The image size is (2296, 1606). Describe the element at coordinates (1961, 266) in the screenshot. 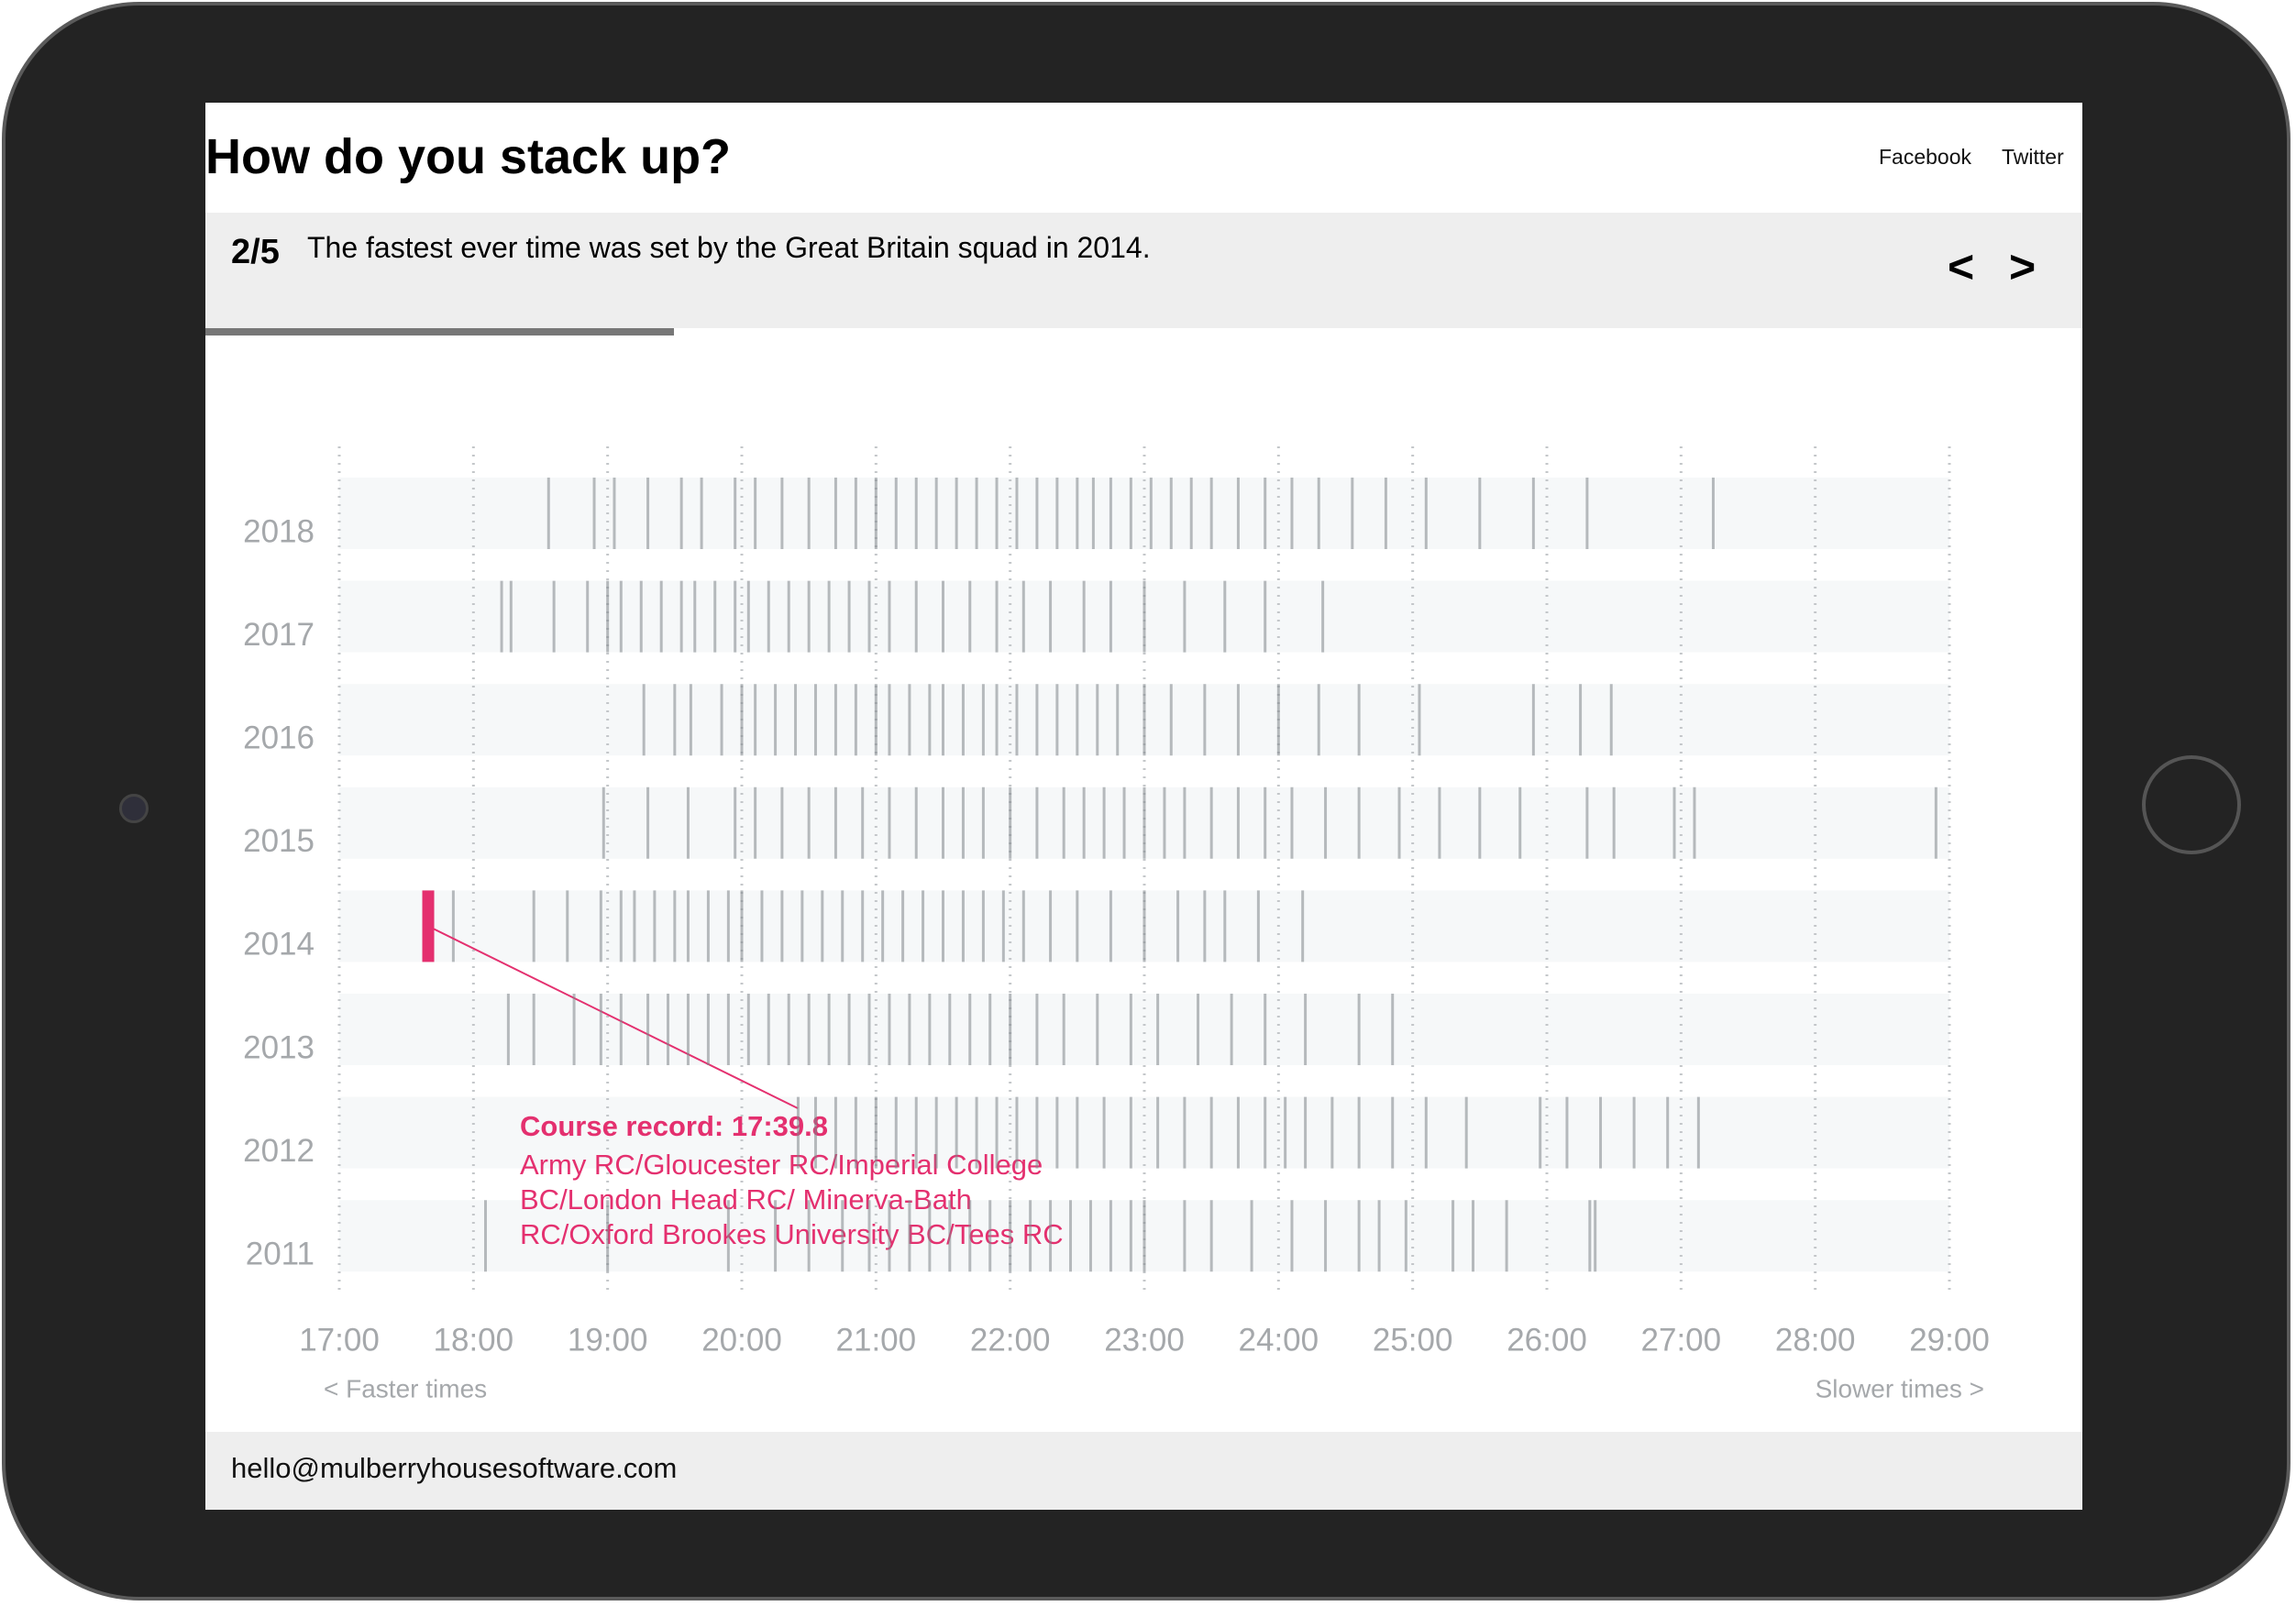

I see `prev-button: <` at that location.